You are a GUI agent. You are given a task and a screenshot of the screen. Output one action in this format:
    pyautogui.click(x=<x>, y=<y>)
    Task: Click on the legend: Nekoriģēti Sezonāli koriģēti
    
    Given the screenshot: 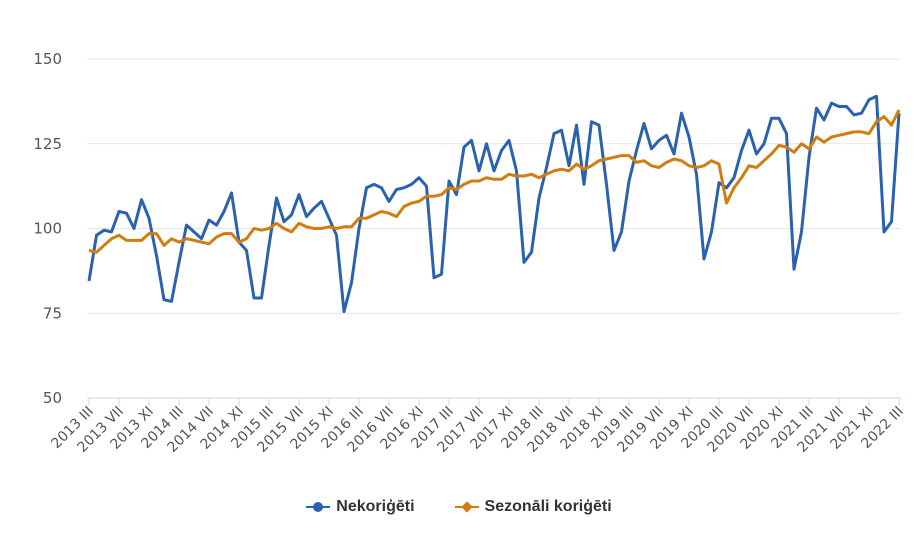 What is the action you would take?
    pyautogui.click(x=459, y=507)
    